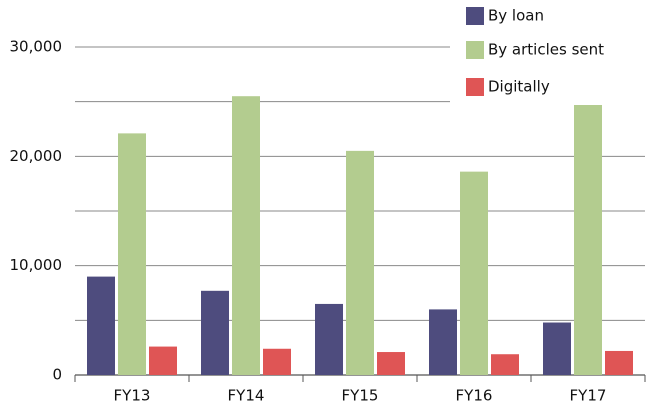 This screenshot has width=646, height=410. I want to click on y-tick-label: 0, so click(57, 375).